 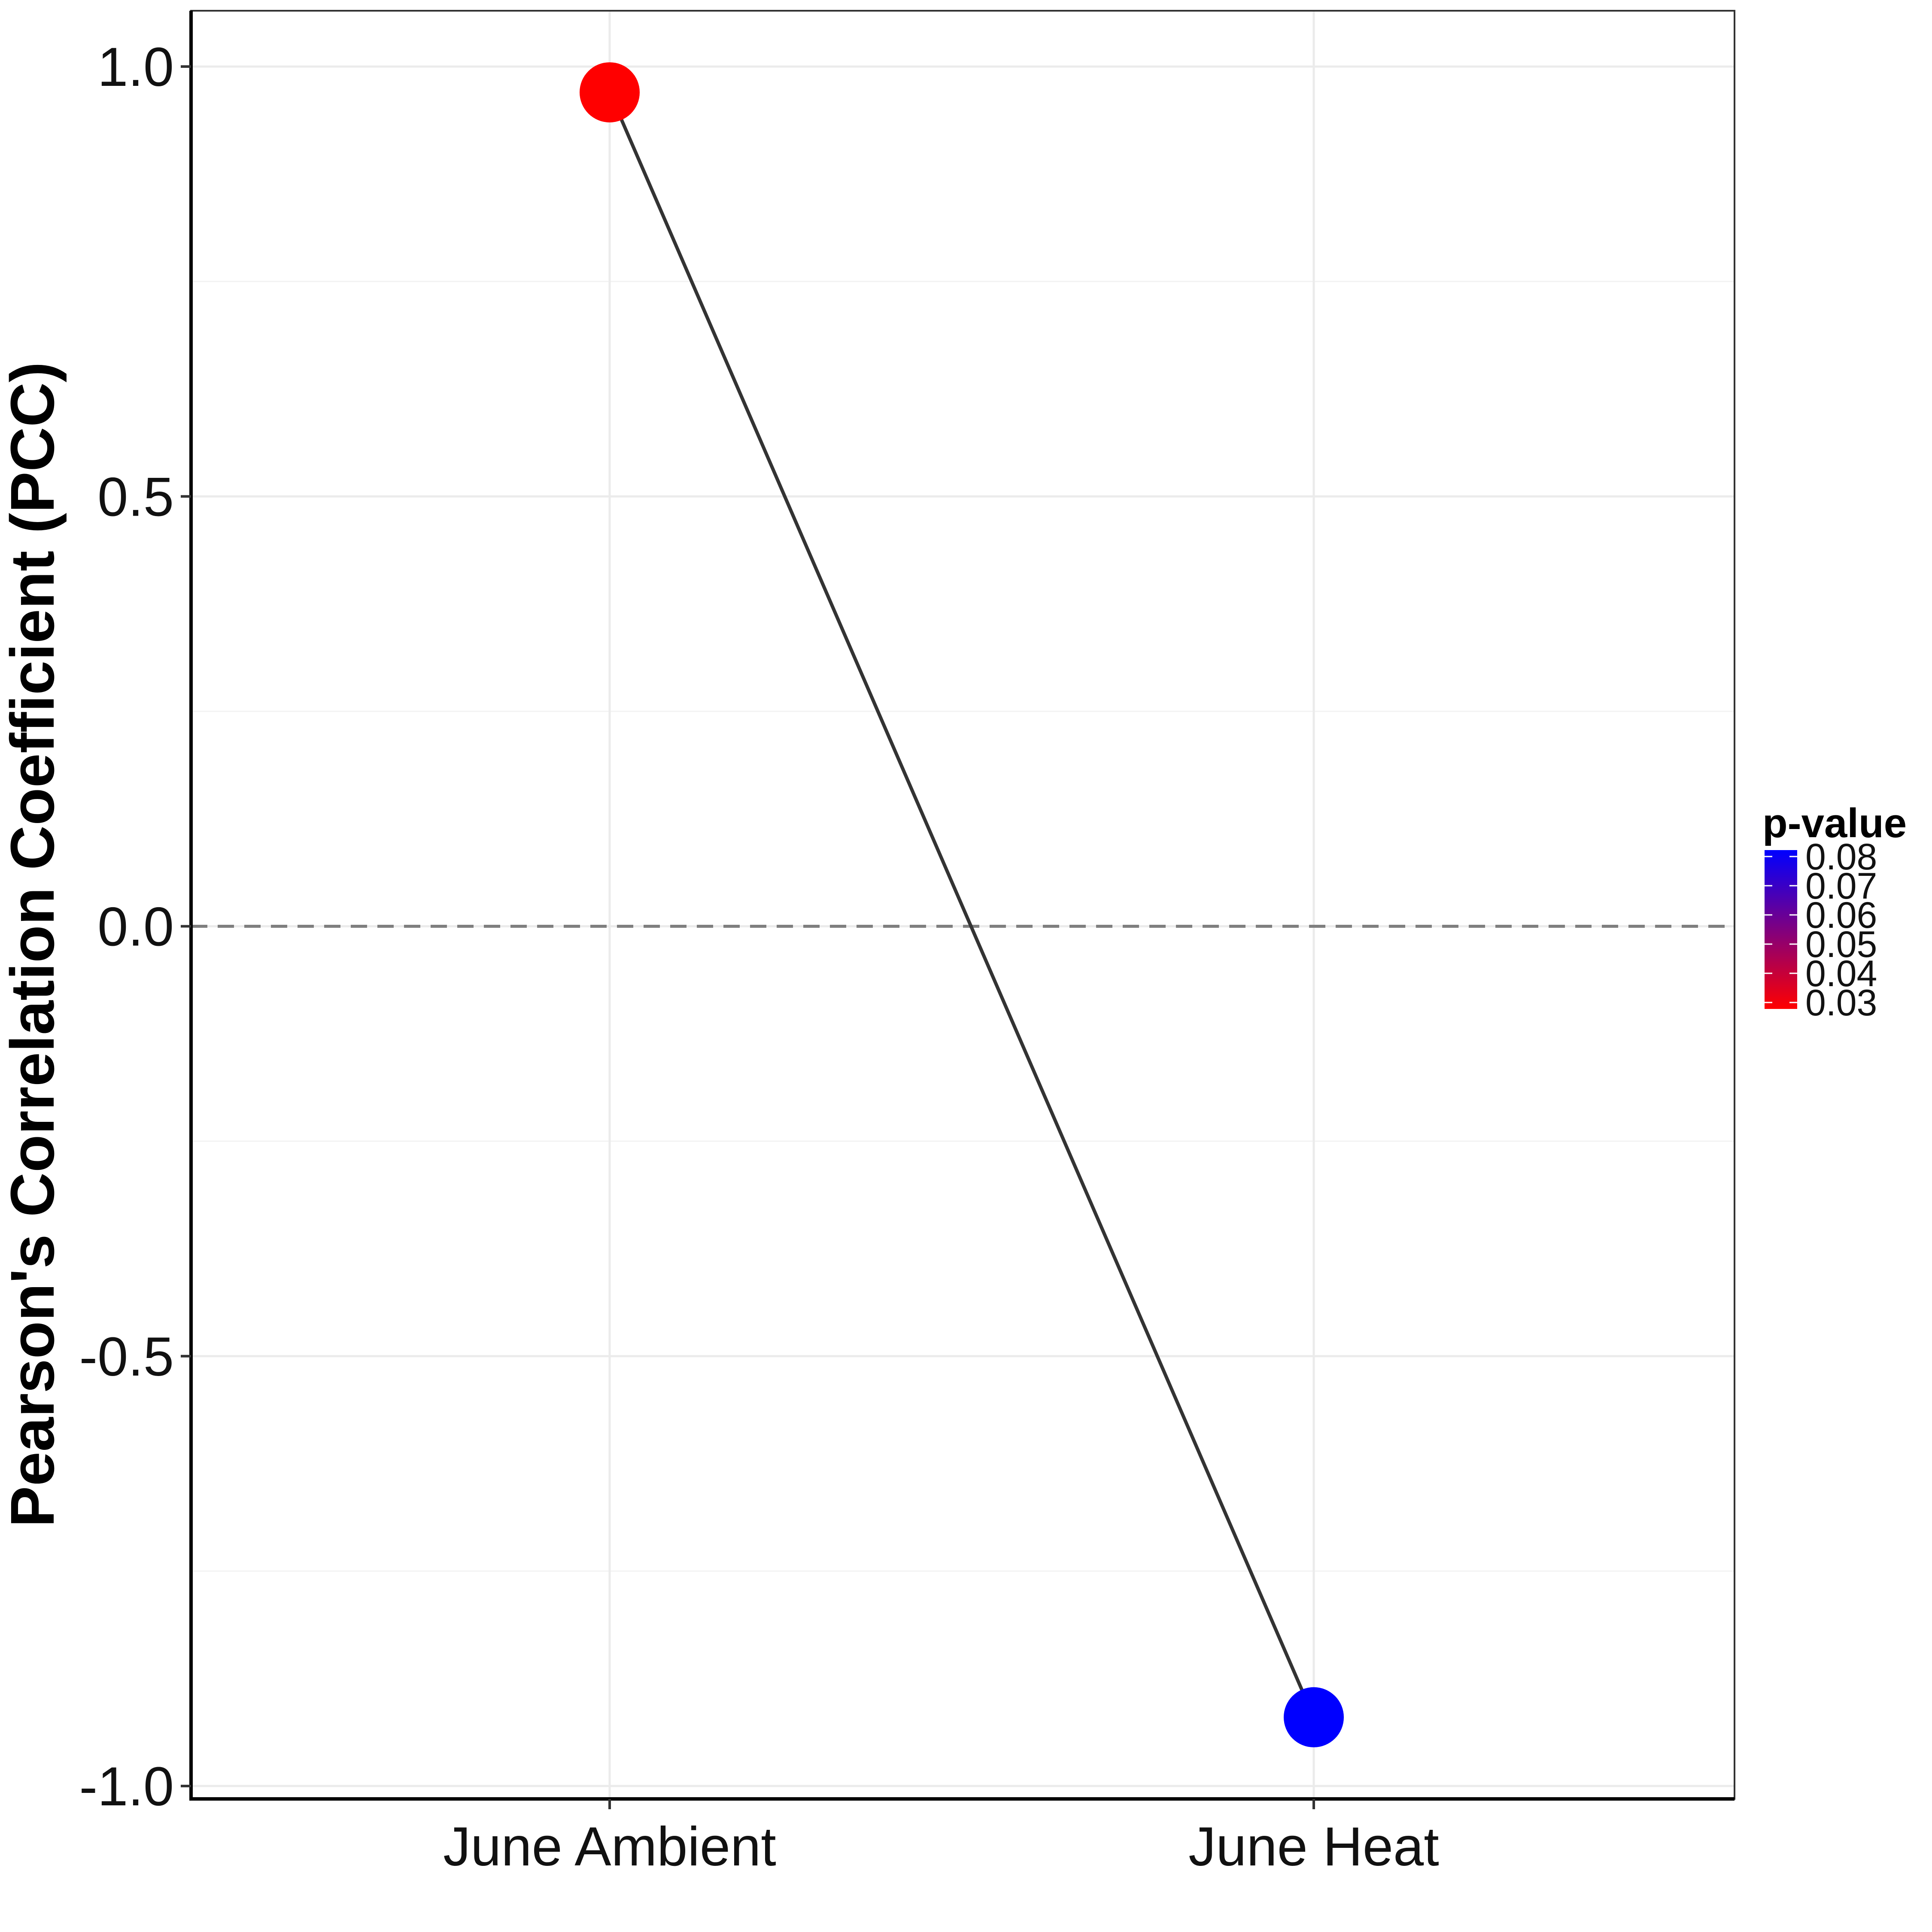 I want to click on legend-label: 0.07, so click(x=1841, y=886).